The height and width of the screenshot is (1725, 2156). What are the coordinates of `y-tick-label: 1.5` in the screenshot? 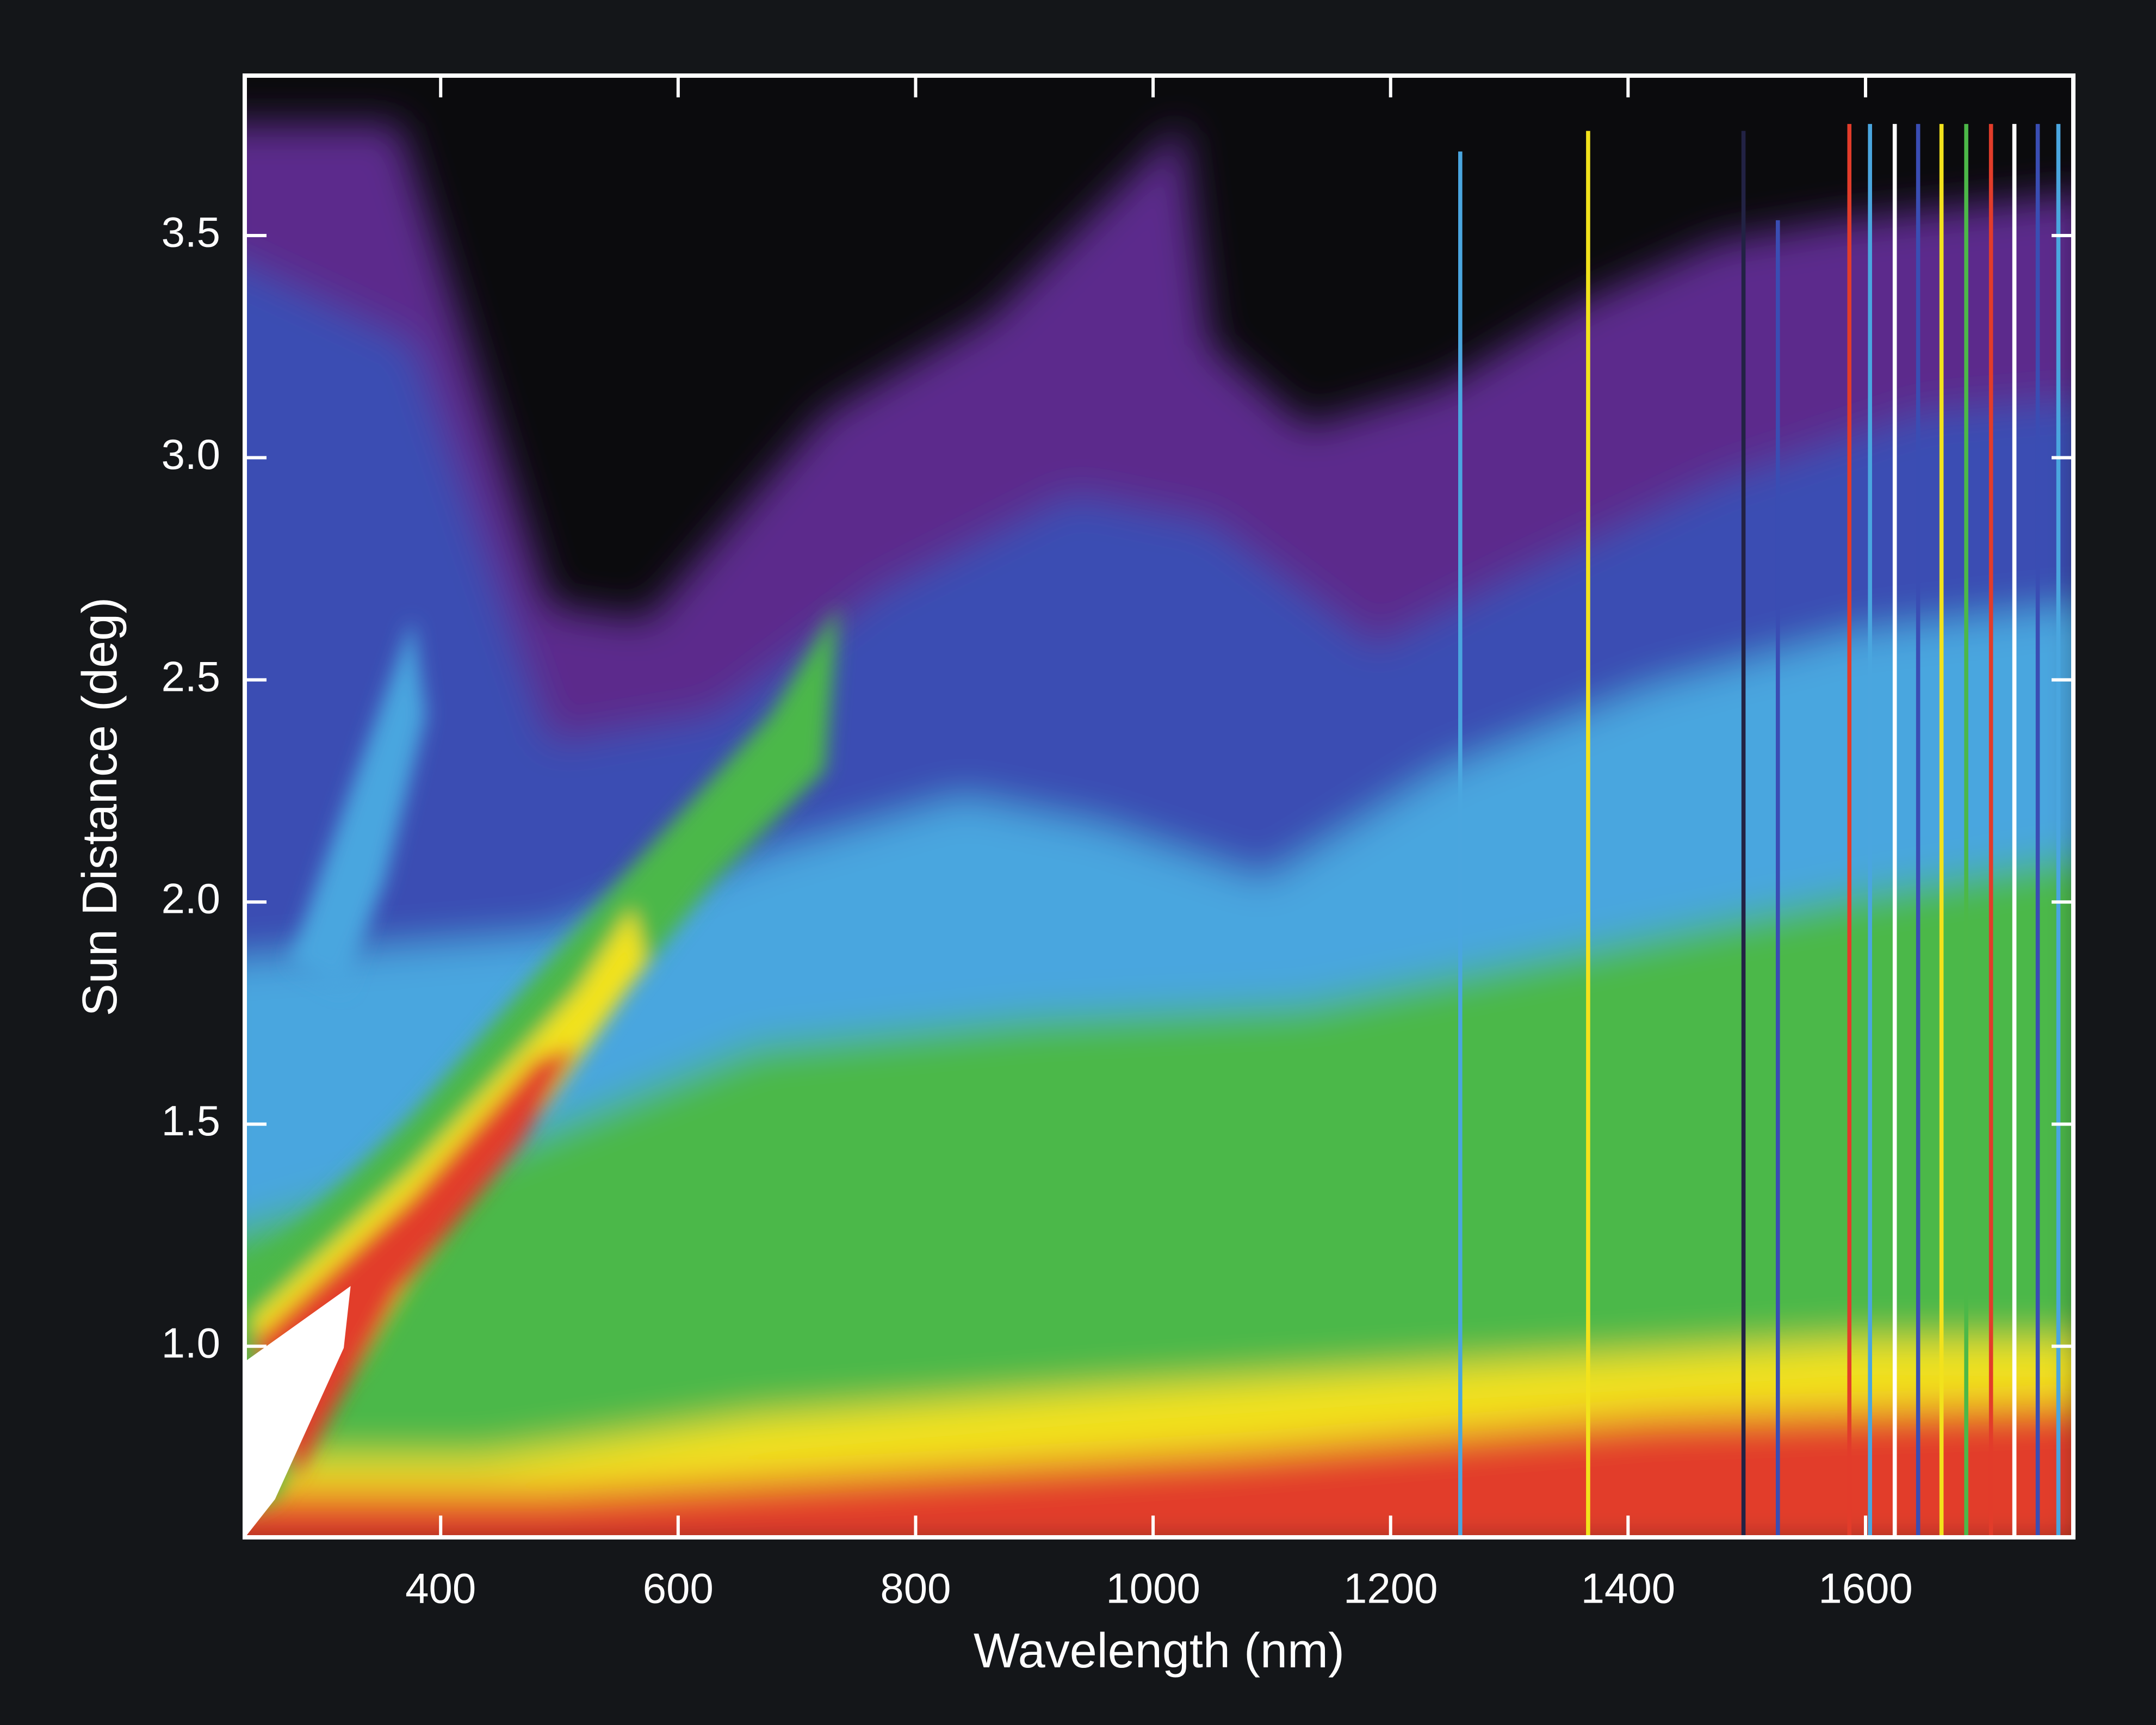 It's located at (191, 1121).